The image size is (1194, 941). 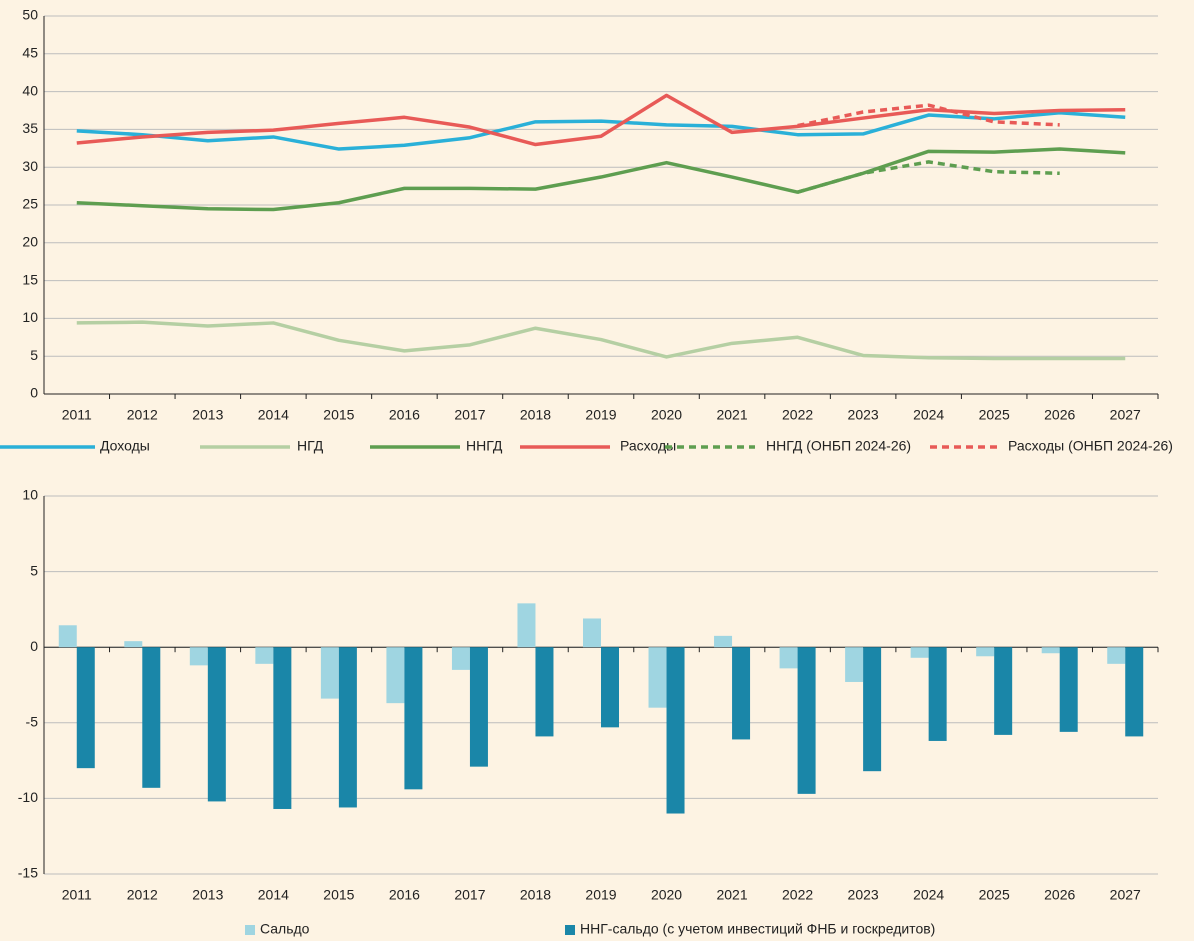 What do you see at coordinates (838, 446) in the screenshot?
I see `legend-label: ННГД (ОНБП 2024-26)` at bounding box center [838, 446].